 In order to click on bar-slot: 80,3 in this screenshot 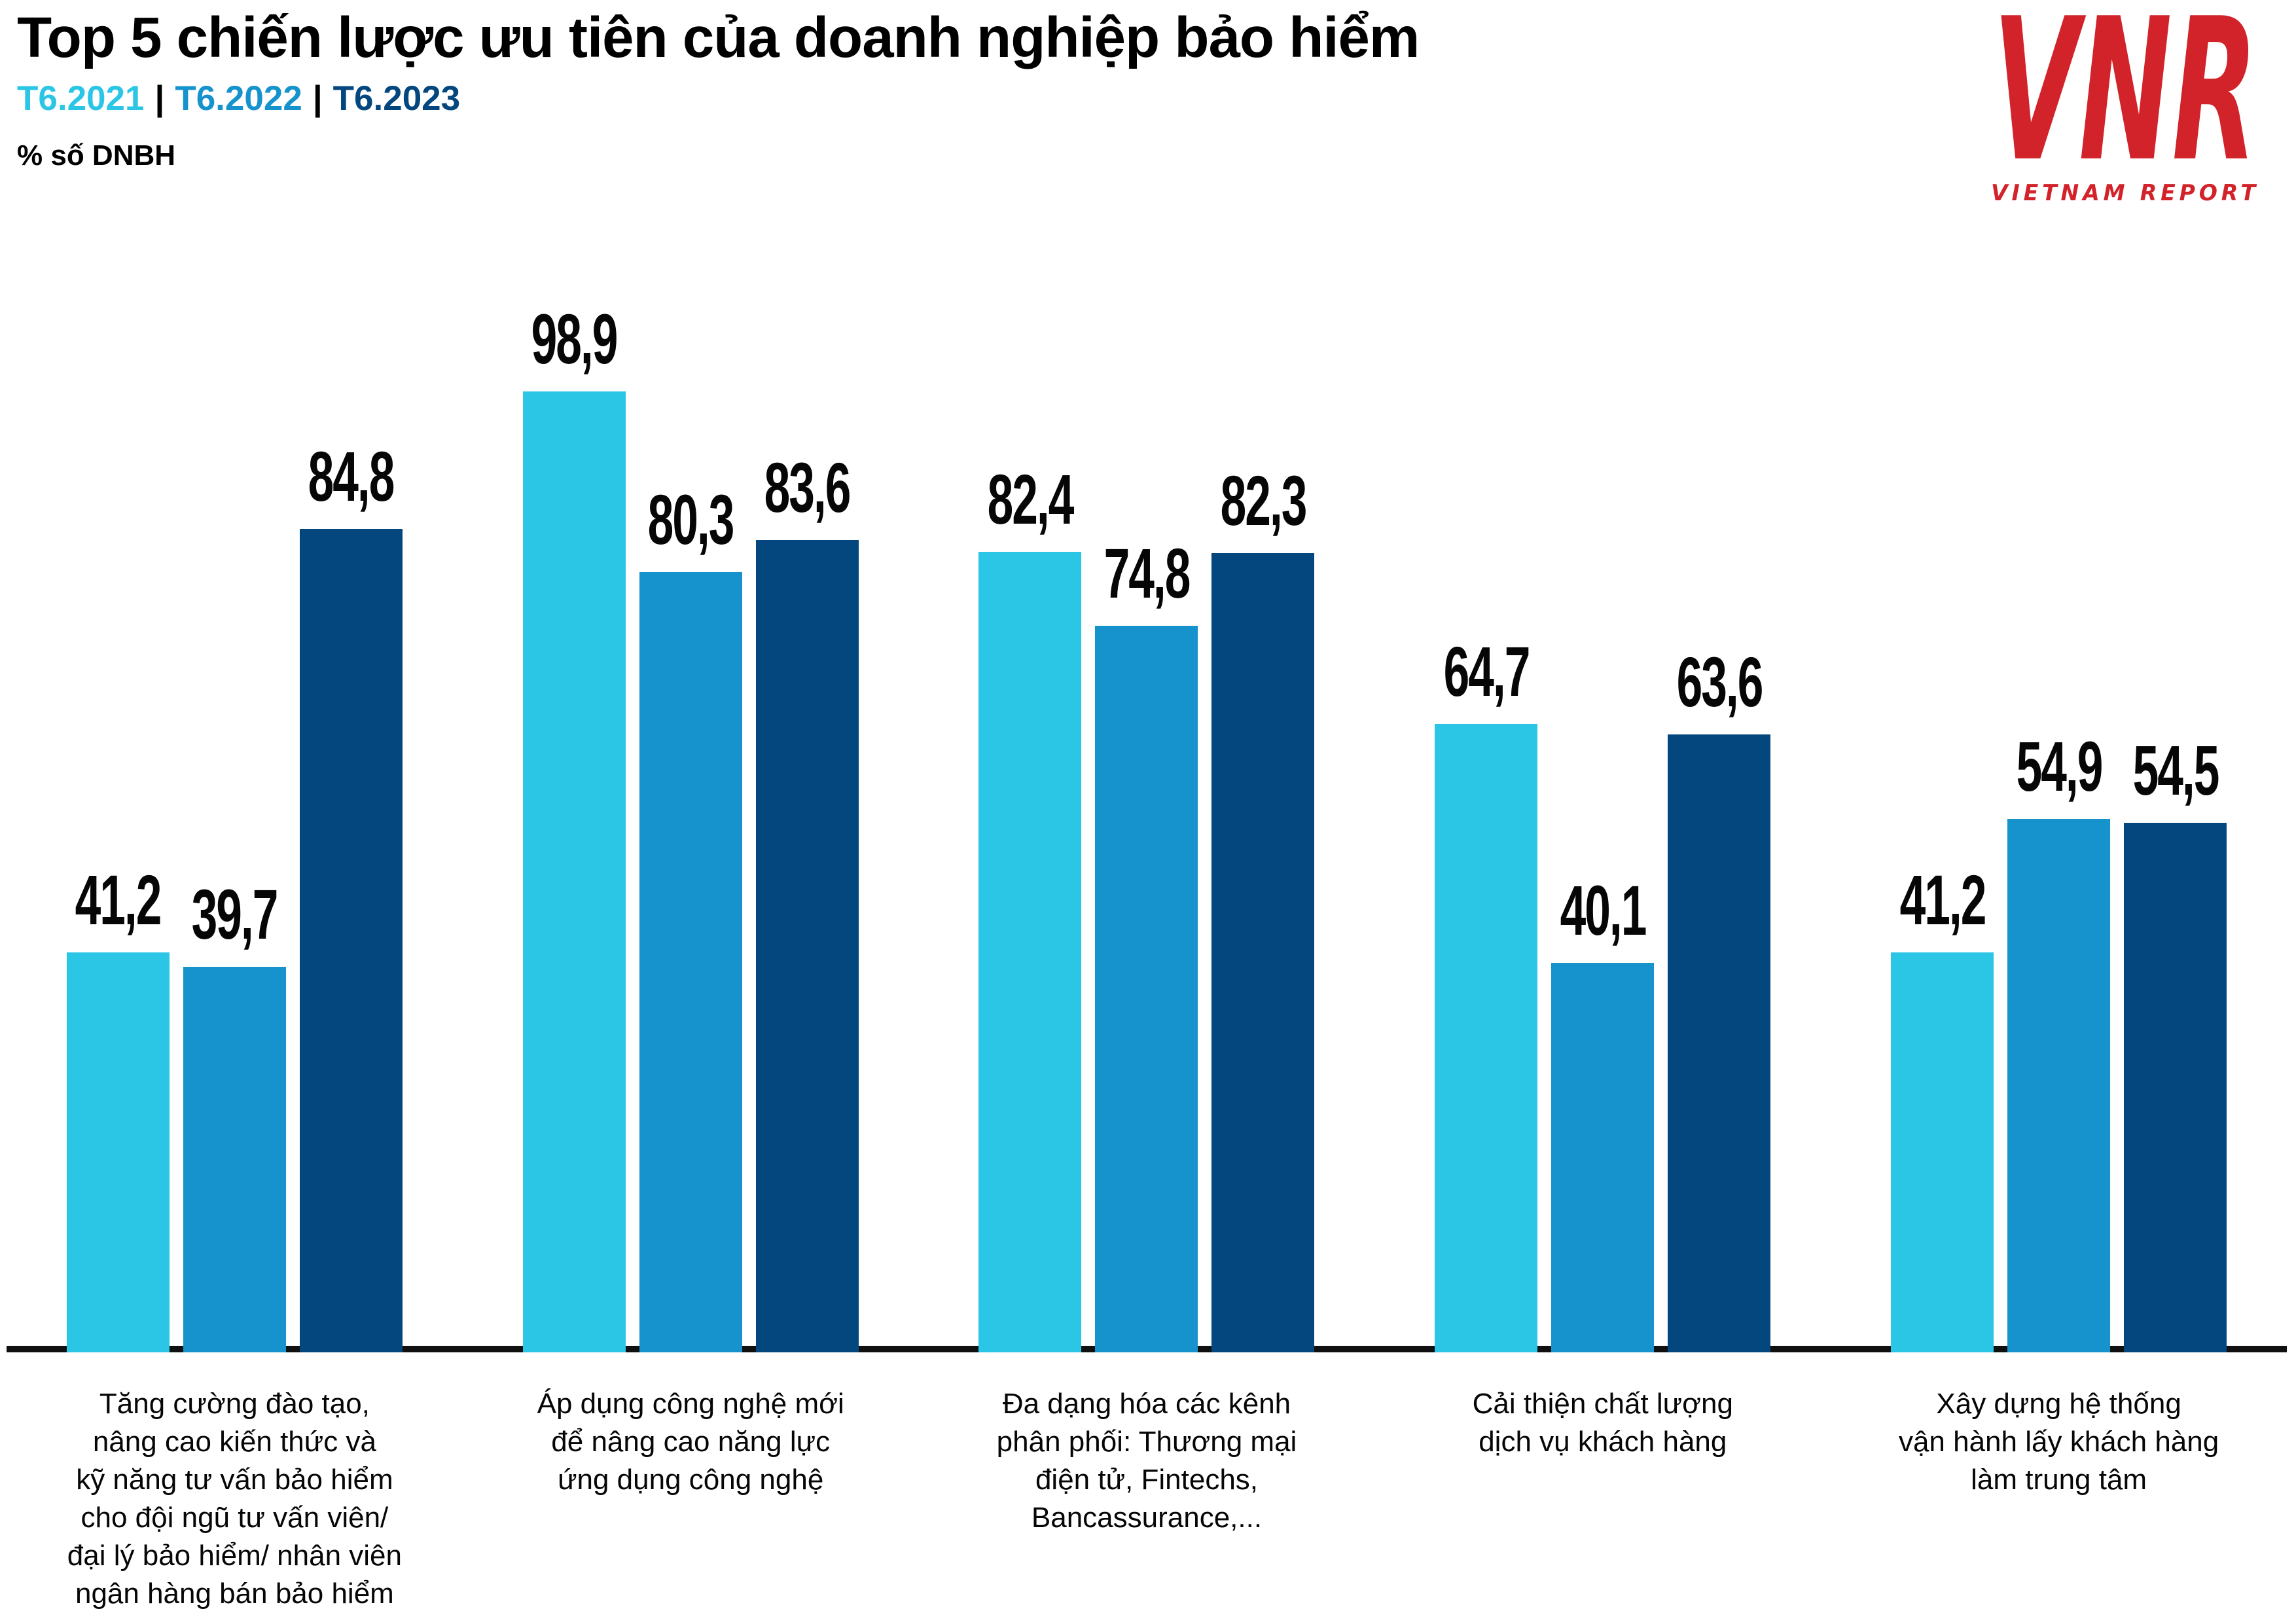, I will do `click(690, 866)`.